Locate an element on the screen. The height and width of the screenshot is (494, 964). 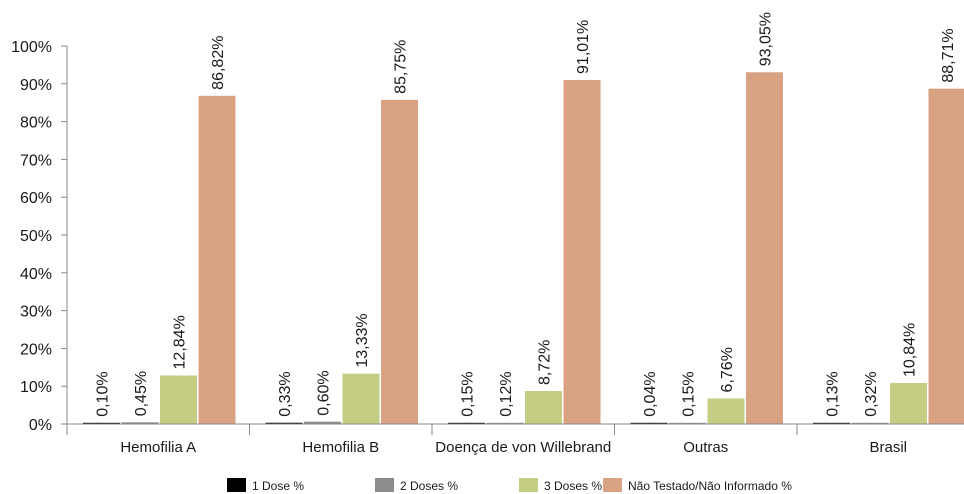
data-label: 0,13% is located at coordinates (833, 393).